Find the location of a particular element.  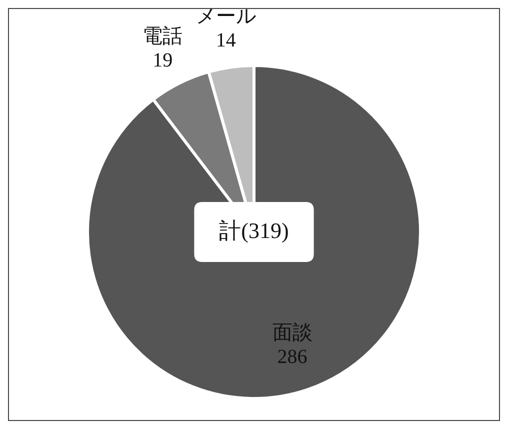

slice-label: 電話 is located at coordinates (162, 36).